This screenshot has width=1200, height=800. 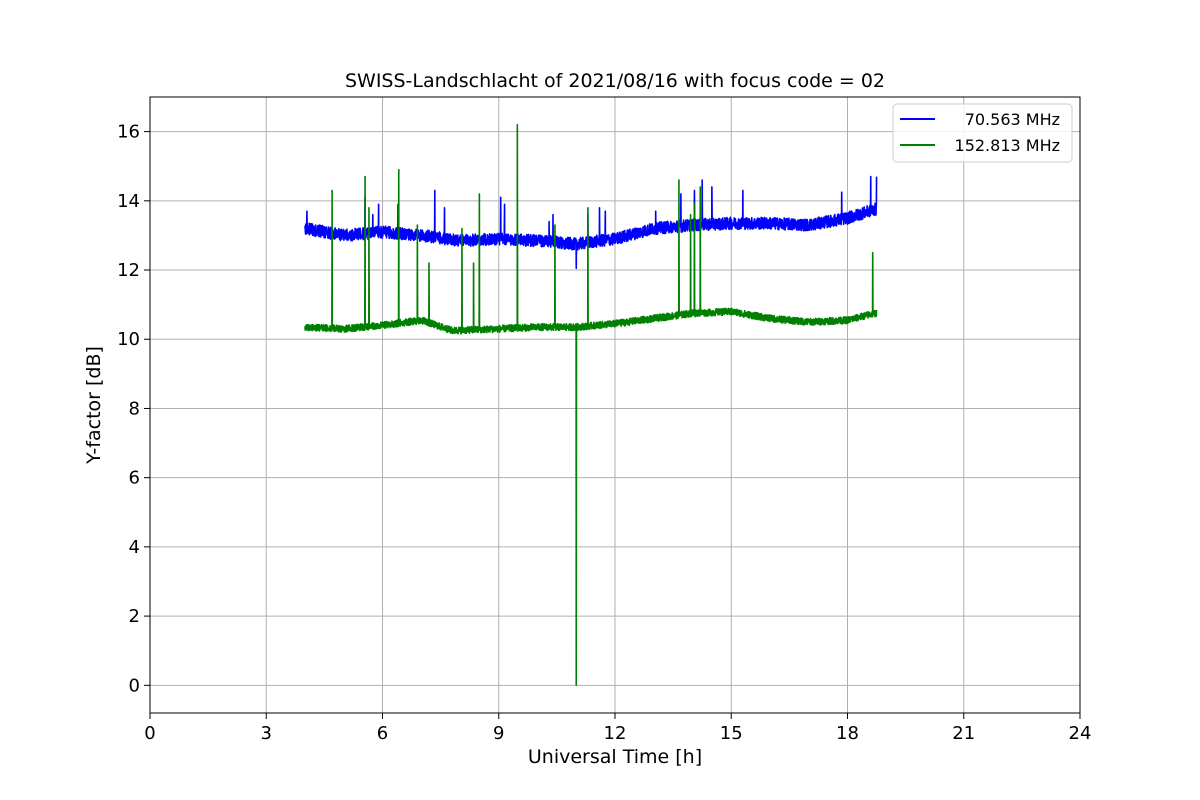 I want to click on x-tick-label: 15, so click(x=731, y=733).